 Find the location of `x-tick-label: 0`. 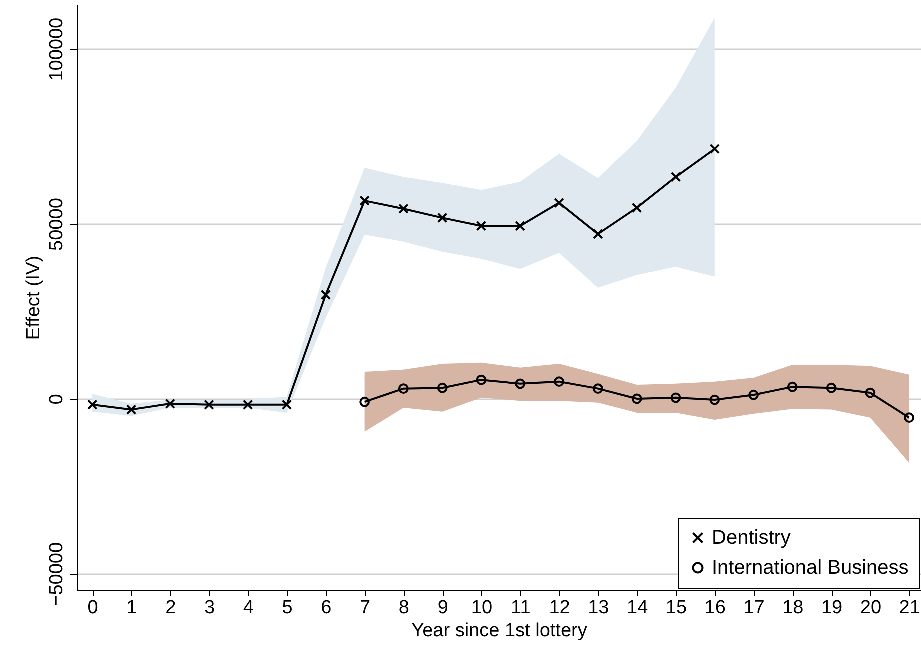

x-tick-label: 0 is located at coordinates (93, 608).